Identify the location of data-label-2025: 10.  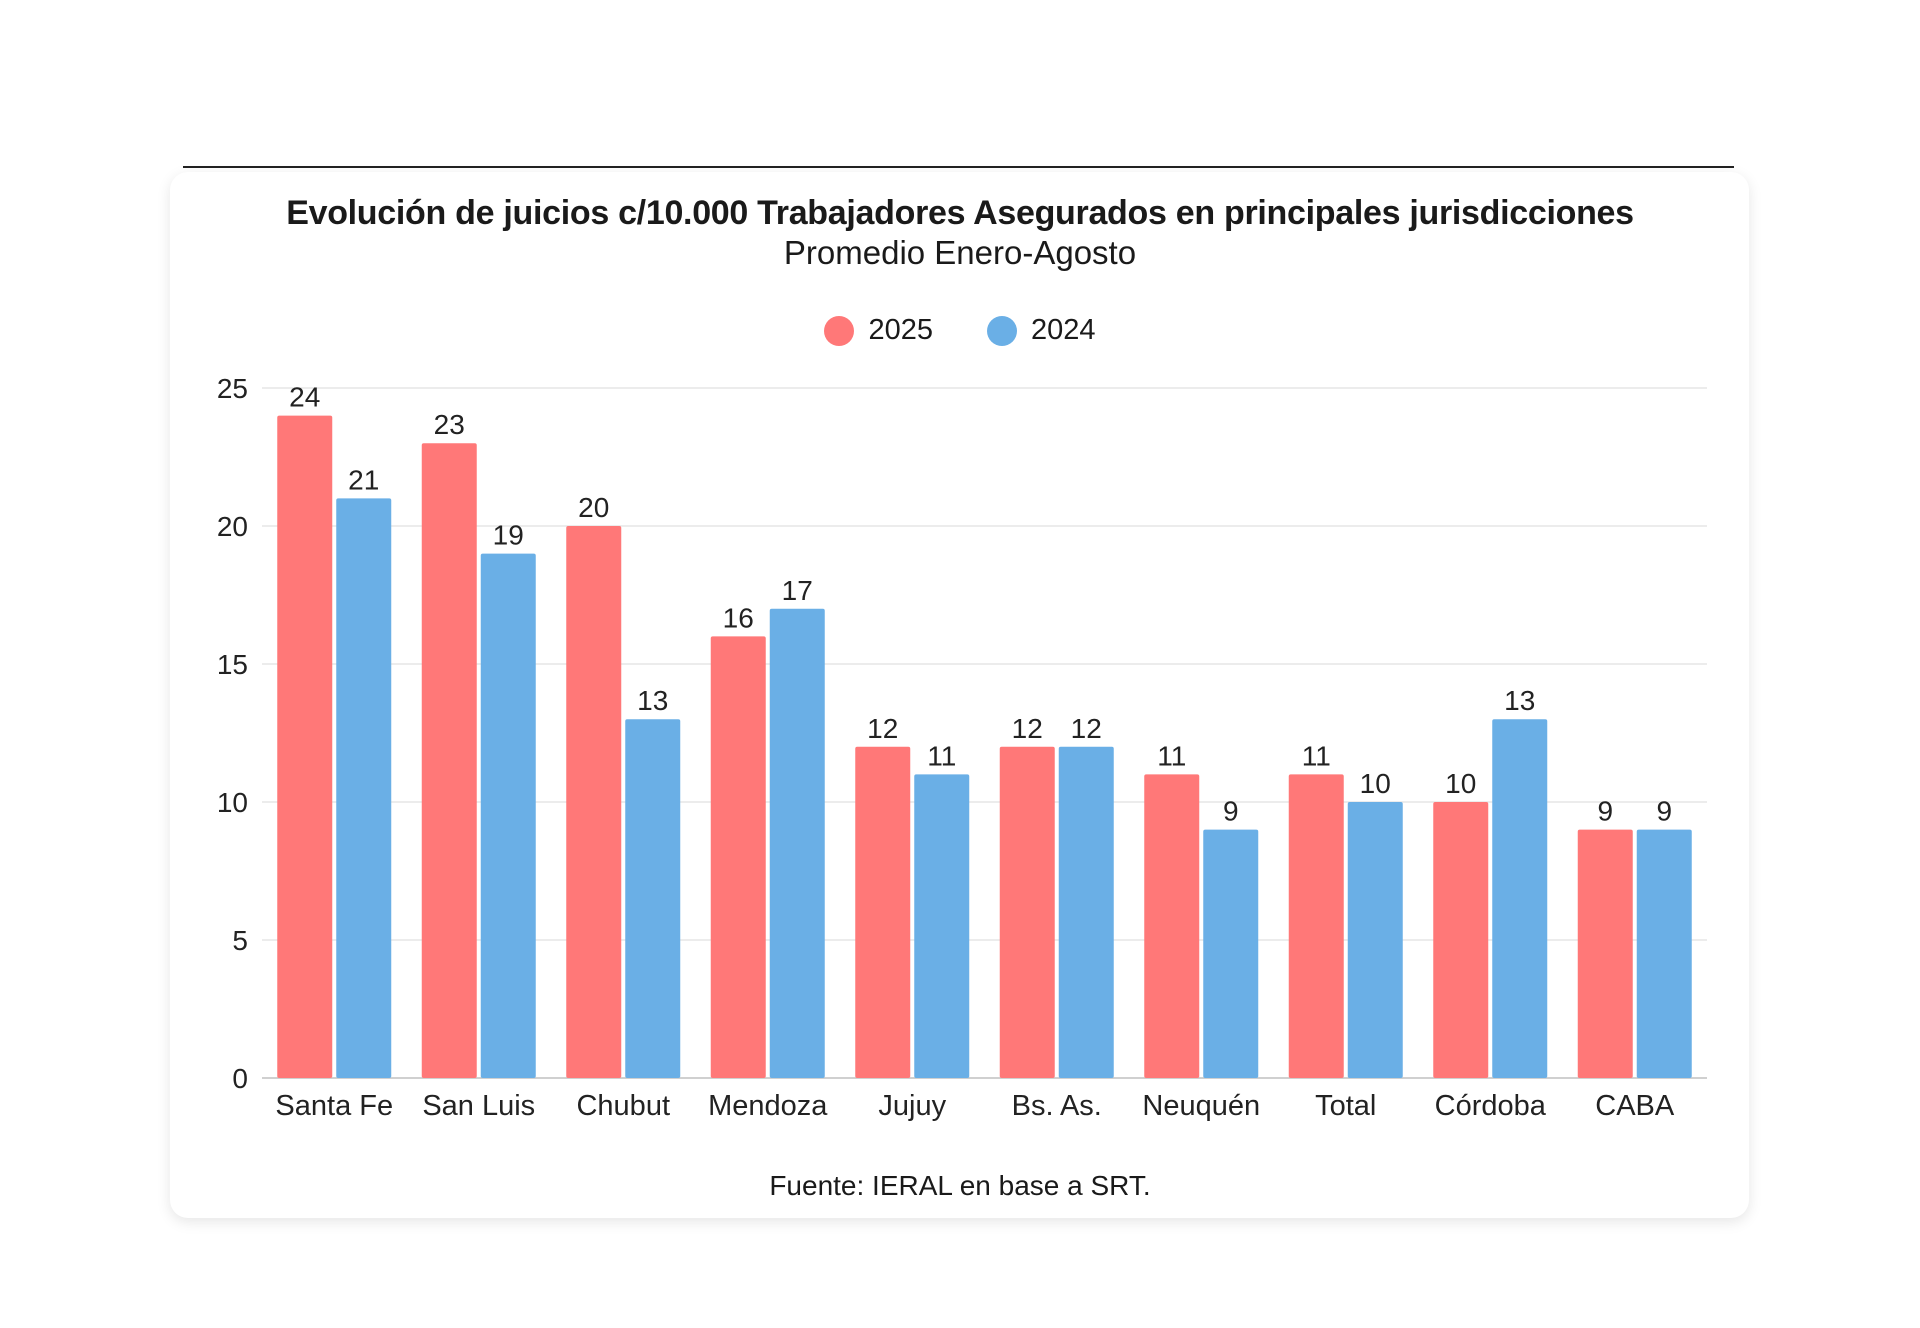
(1460, 783).